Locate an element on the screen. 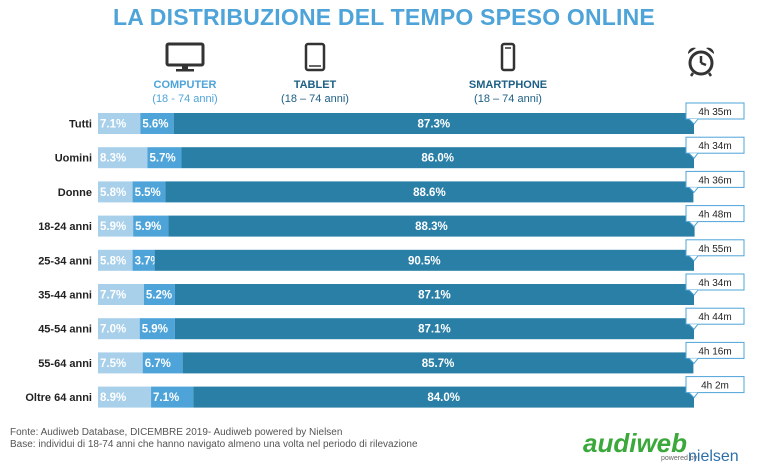 The width and height of the screenshot is (768, 472). data-label-smartphone: 86.0% is located at coordinates (437, 159).